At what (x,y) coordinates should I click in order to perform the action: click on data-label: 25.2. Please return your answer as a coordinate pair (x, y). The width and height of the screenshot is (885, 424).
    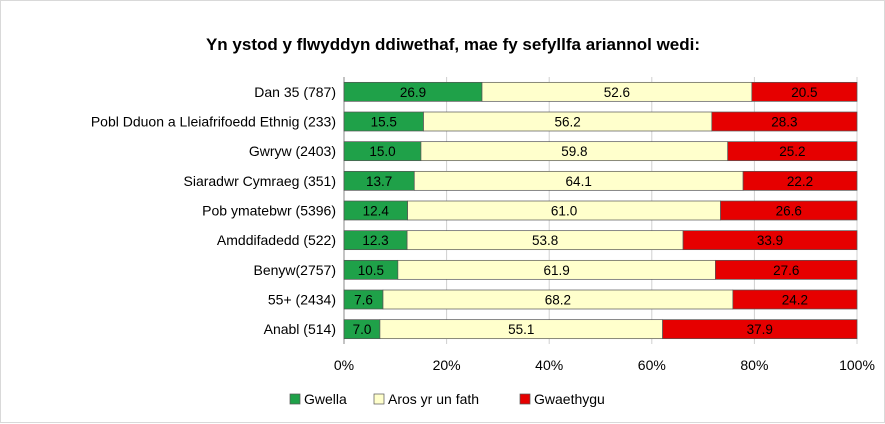
    Looking at the image, I should click on (792, 151).